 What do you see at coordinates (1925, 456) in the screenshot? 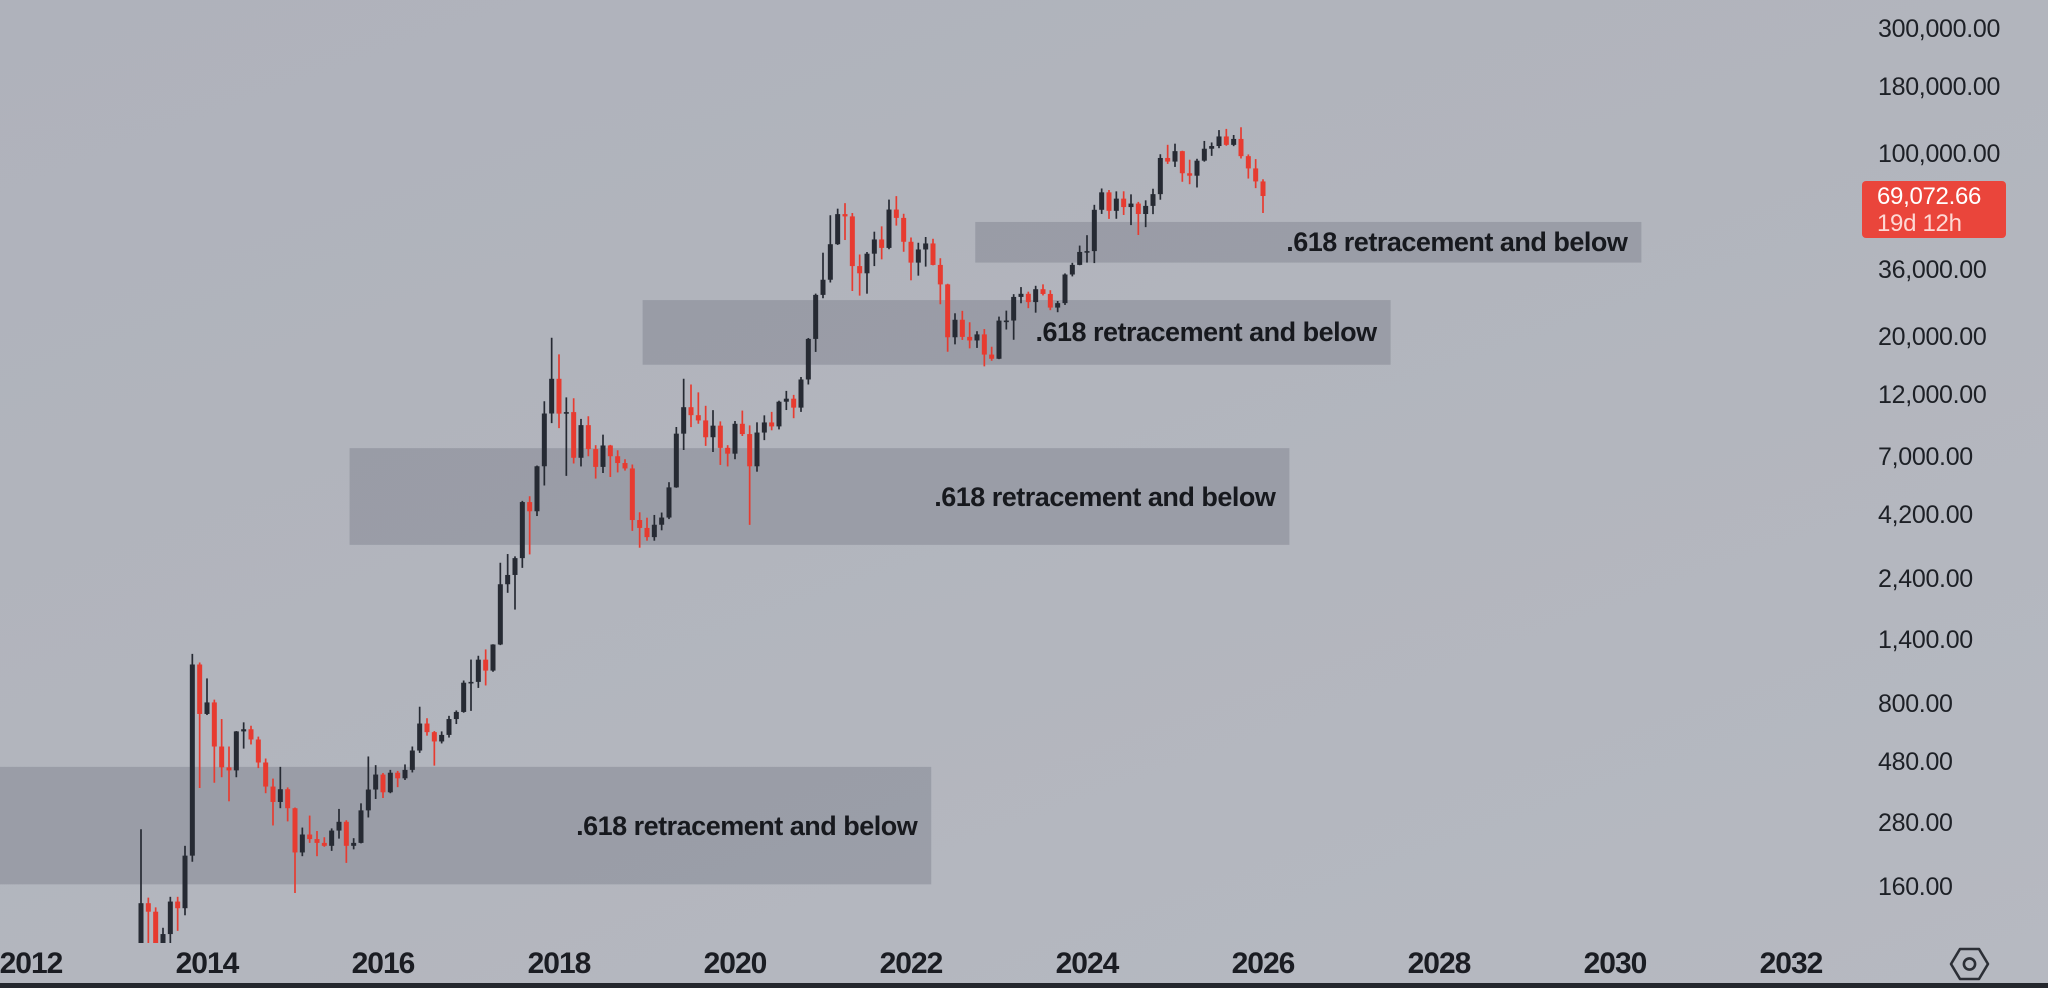
I see `price-axis-label: 7,000.00` at bounding box center [1925, 456].